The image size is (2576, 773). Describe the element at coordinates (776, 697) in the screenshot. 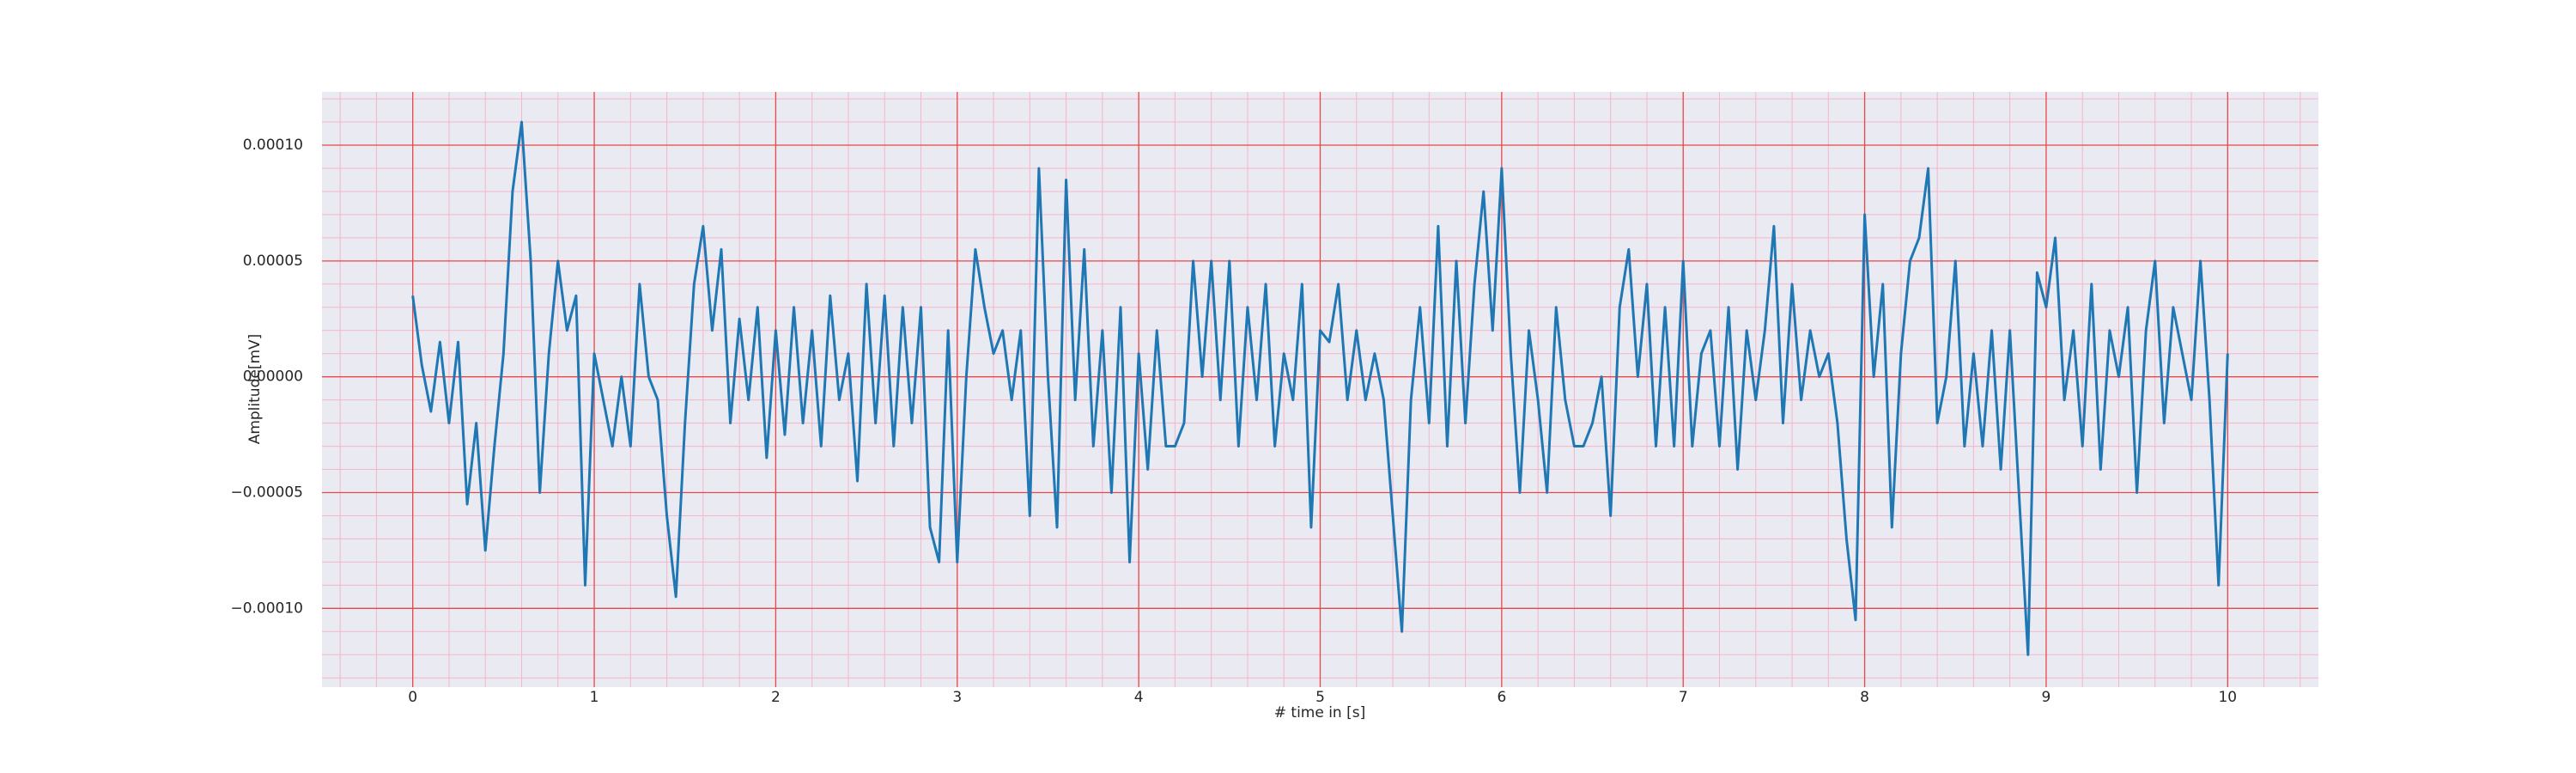

I see `x-tick-label: 2` at that location.